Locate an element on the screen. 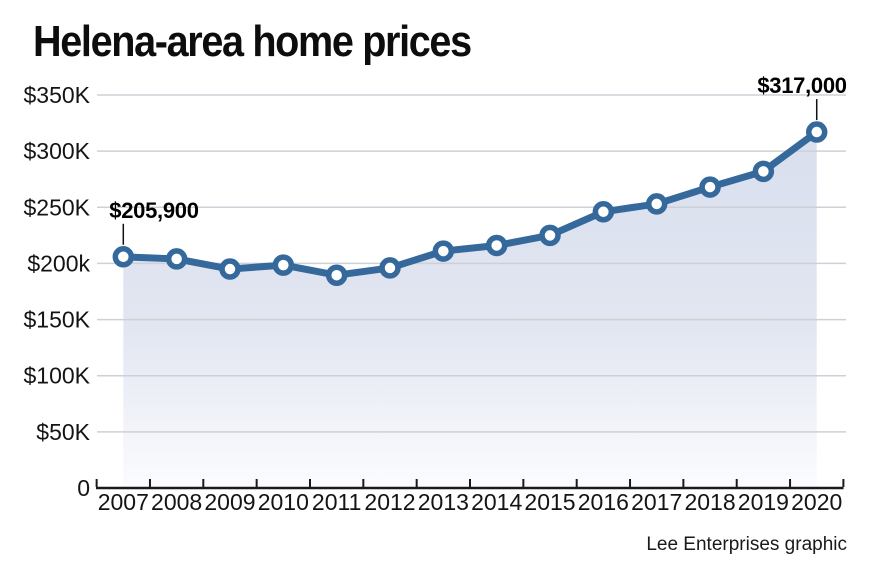  data-point-2013 is located at coordinates (443, 251).